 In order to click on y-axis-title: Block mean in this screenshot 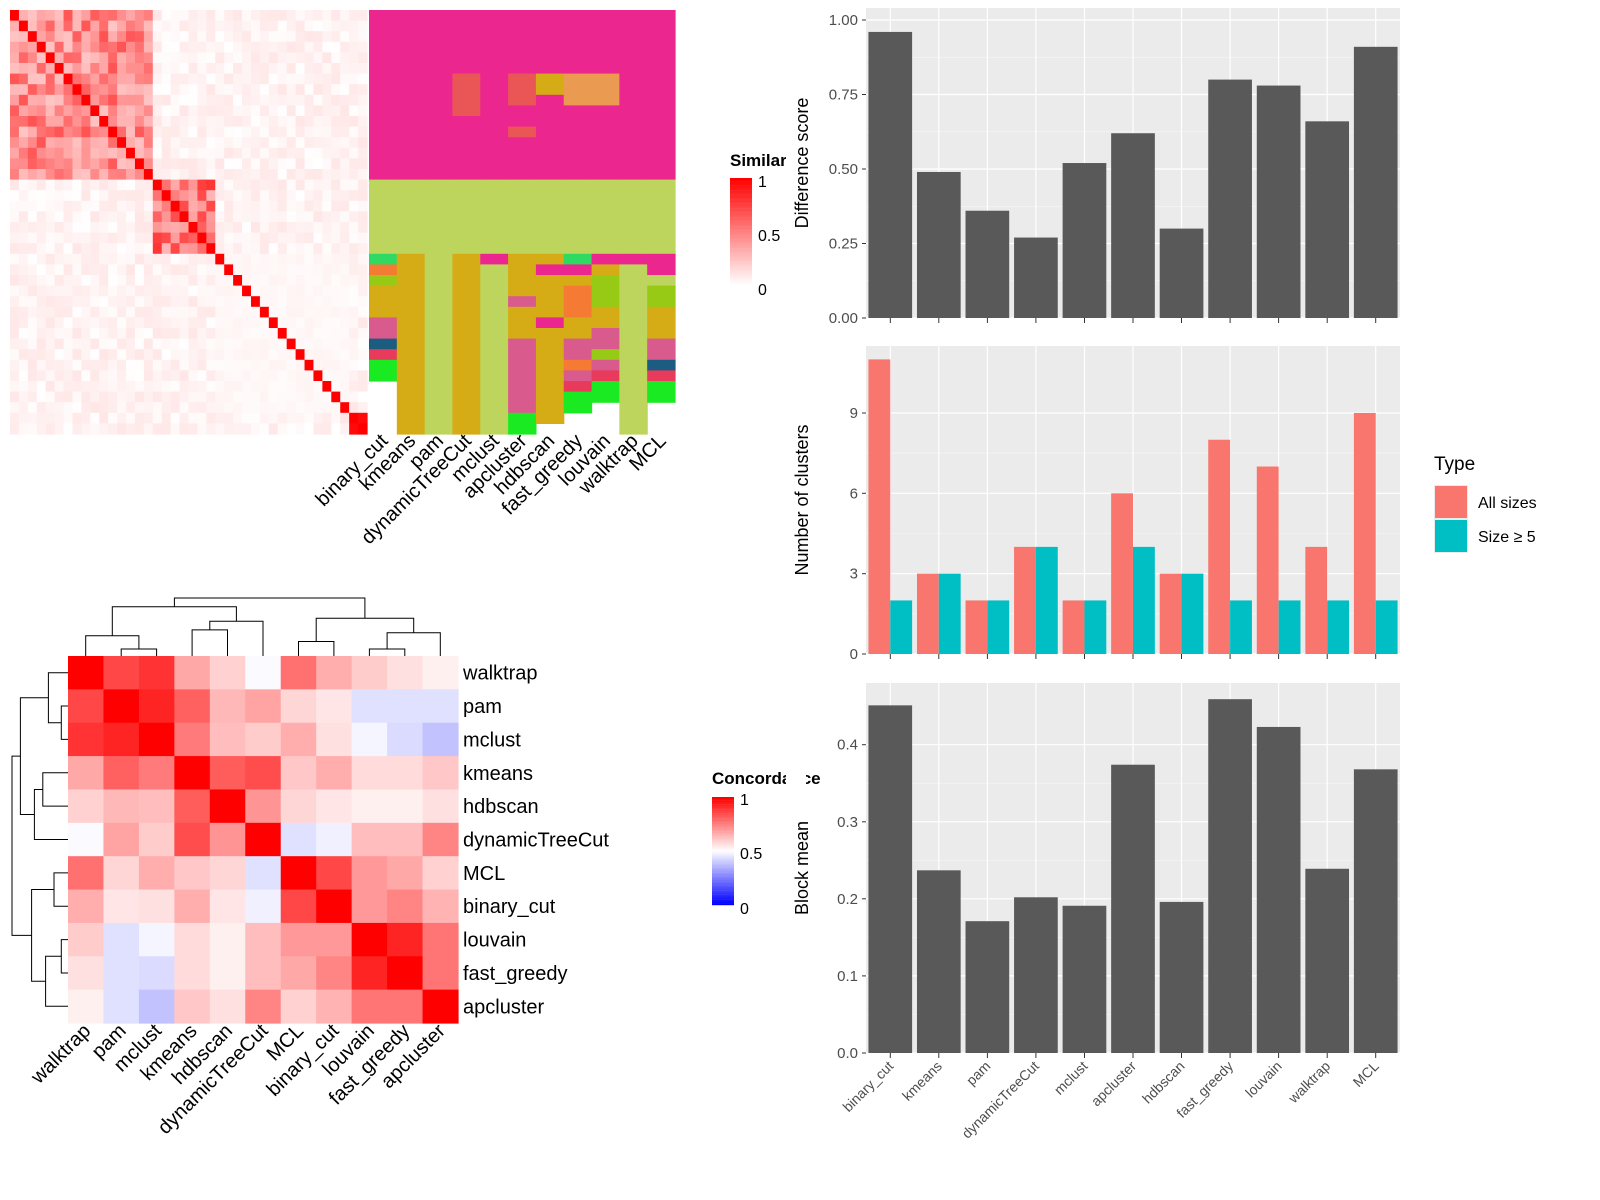, I will do `click(802, 868)`.